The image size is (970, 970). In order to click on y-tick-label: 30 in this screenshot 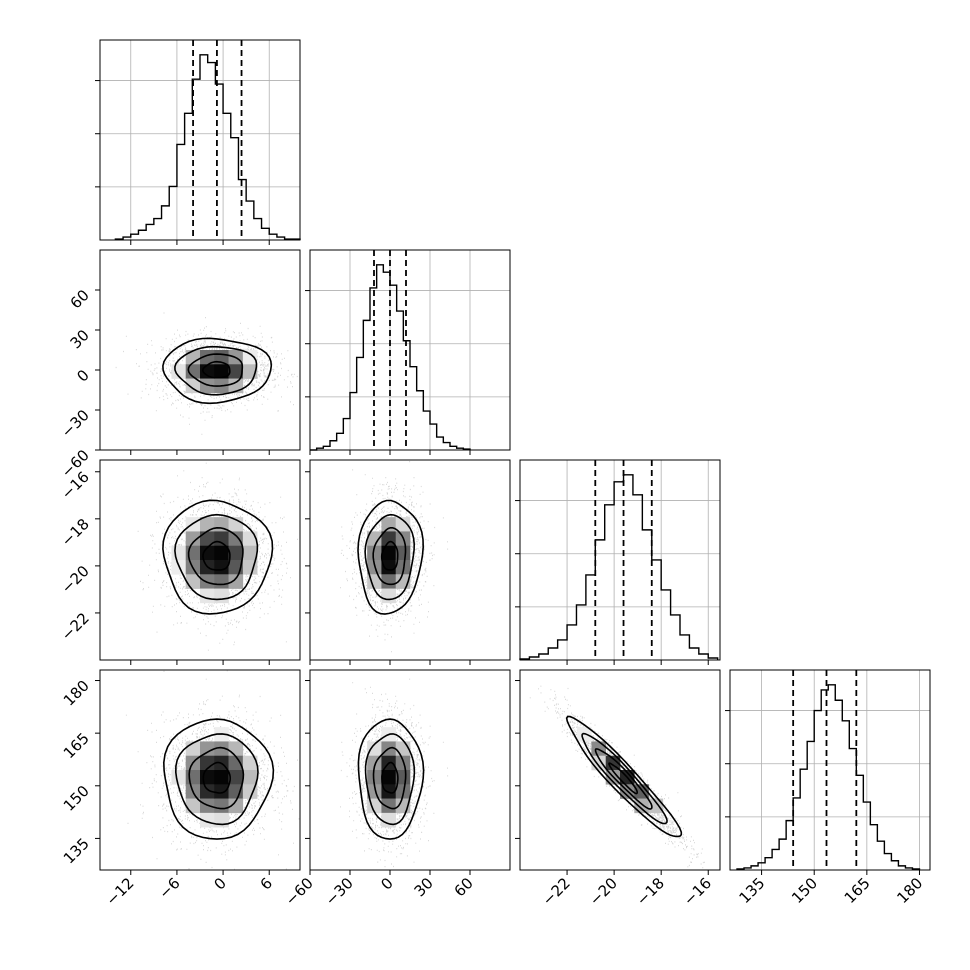, I will do `click(80, 339)`.